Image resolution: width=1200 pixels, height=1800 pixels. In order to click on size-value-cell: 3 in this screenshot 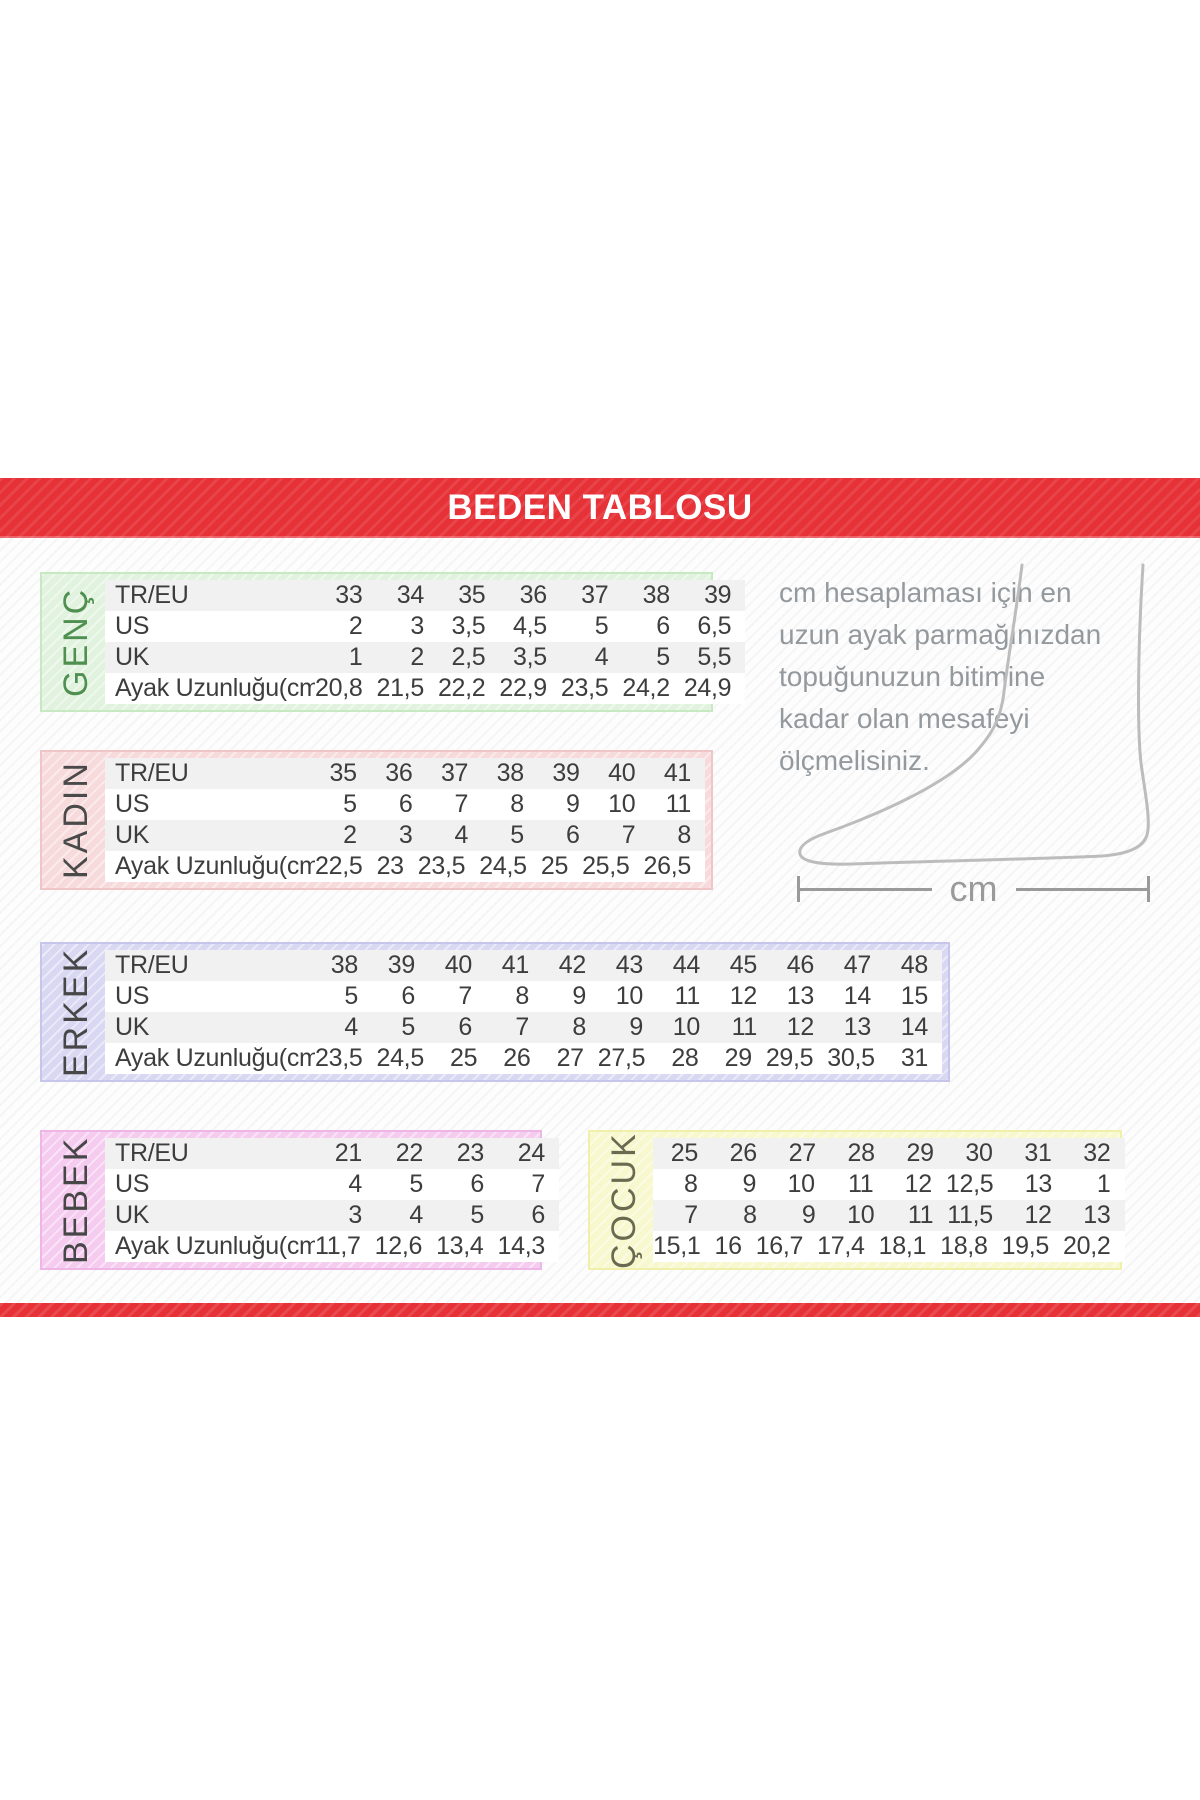, I will do `click(417, 626)`.